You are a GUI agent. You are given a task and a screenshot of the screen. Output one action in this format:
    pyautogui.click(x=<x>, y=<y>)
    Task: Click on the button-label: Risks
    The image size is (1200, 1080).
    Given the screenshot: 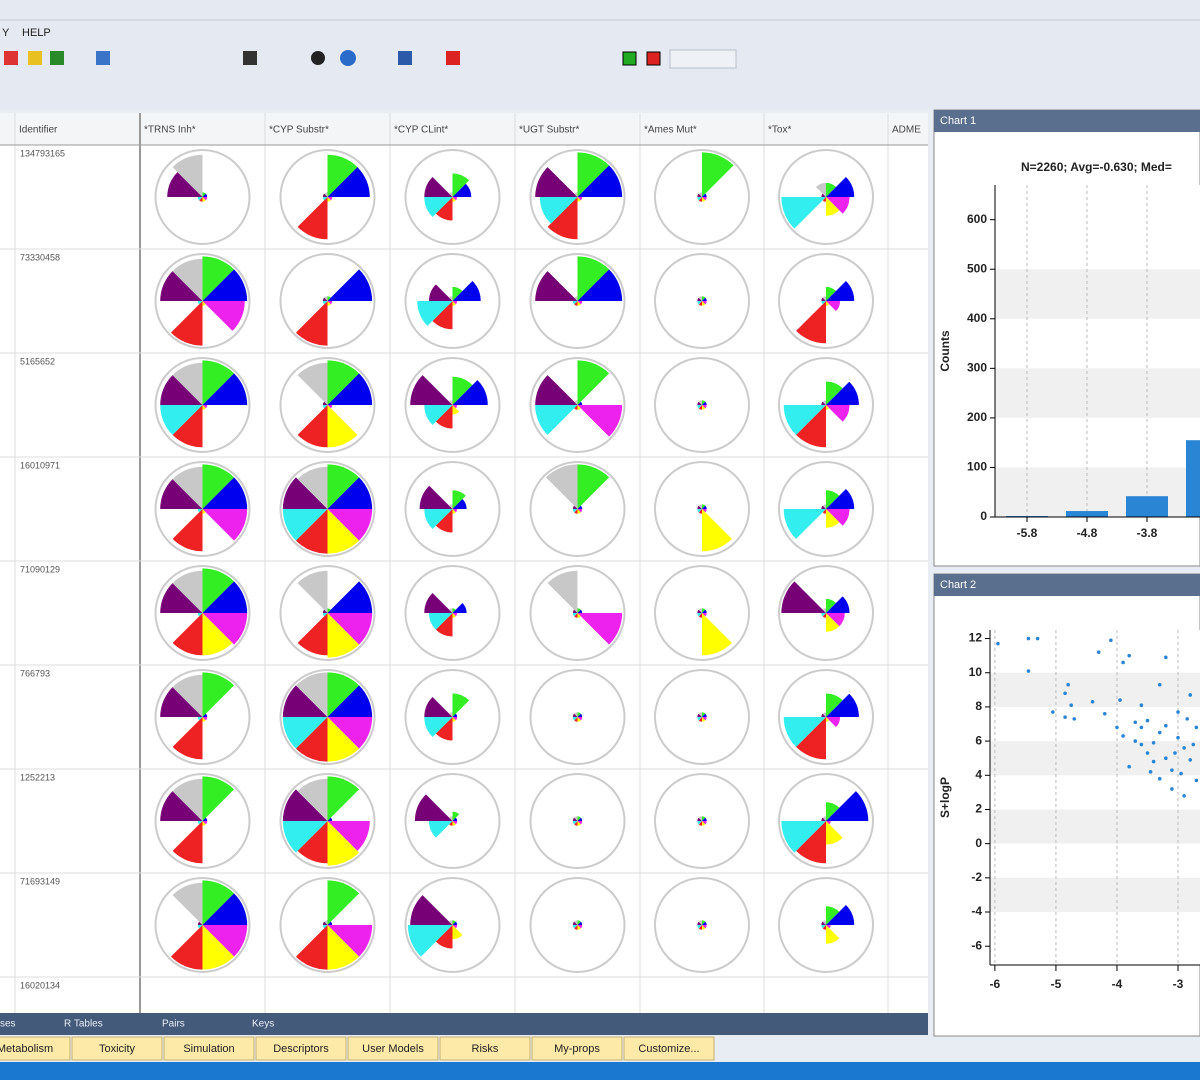 What is the action you would take?
    pyautogui.click(x=485, y=1049)
    